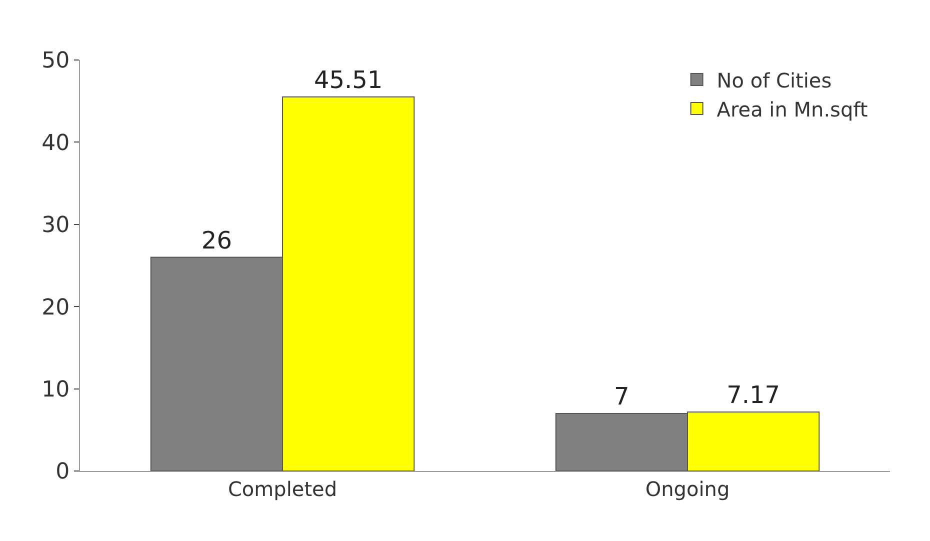  What do you see at coordinates (216, 240) in the screenshot?
I see `data-label: 26` at bounding box center [216, 240].